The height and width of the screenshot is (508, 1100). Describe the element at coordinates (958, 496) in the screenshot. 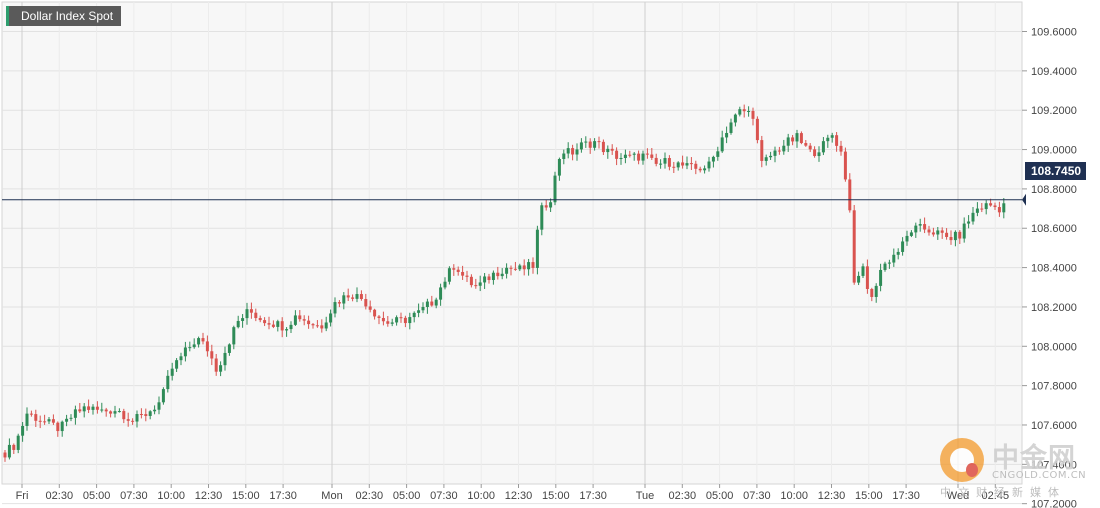

I see `x-tick-label: Wed` at that location.